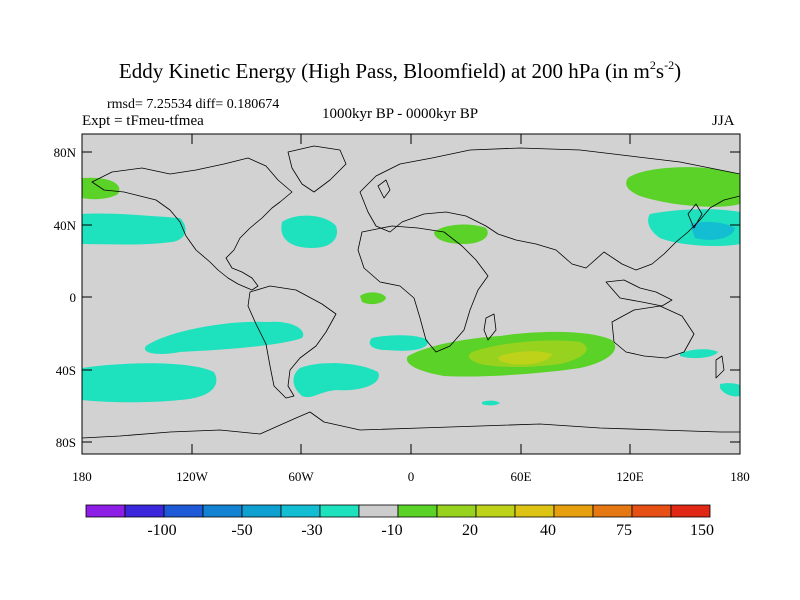 The height and width of the screenshot is (600, 800). Describe the element at coordinates (430, 530) in the screenshot. I see `colorbar-labels: -100 -50 -30 -10 20 40 75 150` at that location.